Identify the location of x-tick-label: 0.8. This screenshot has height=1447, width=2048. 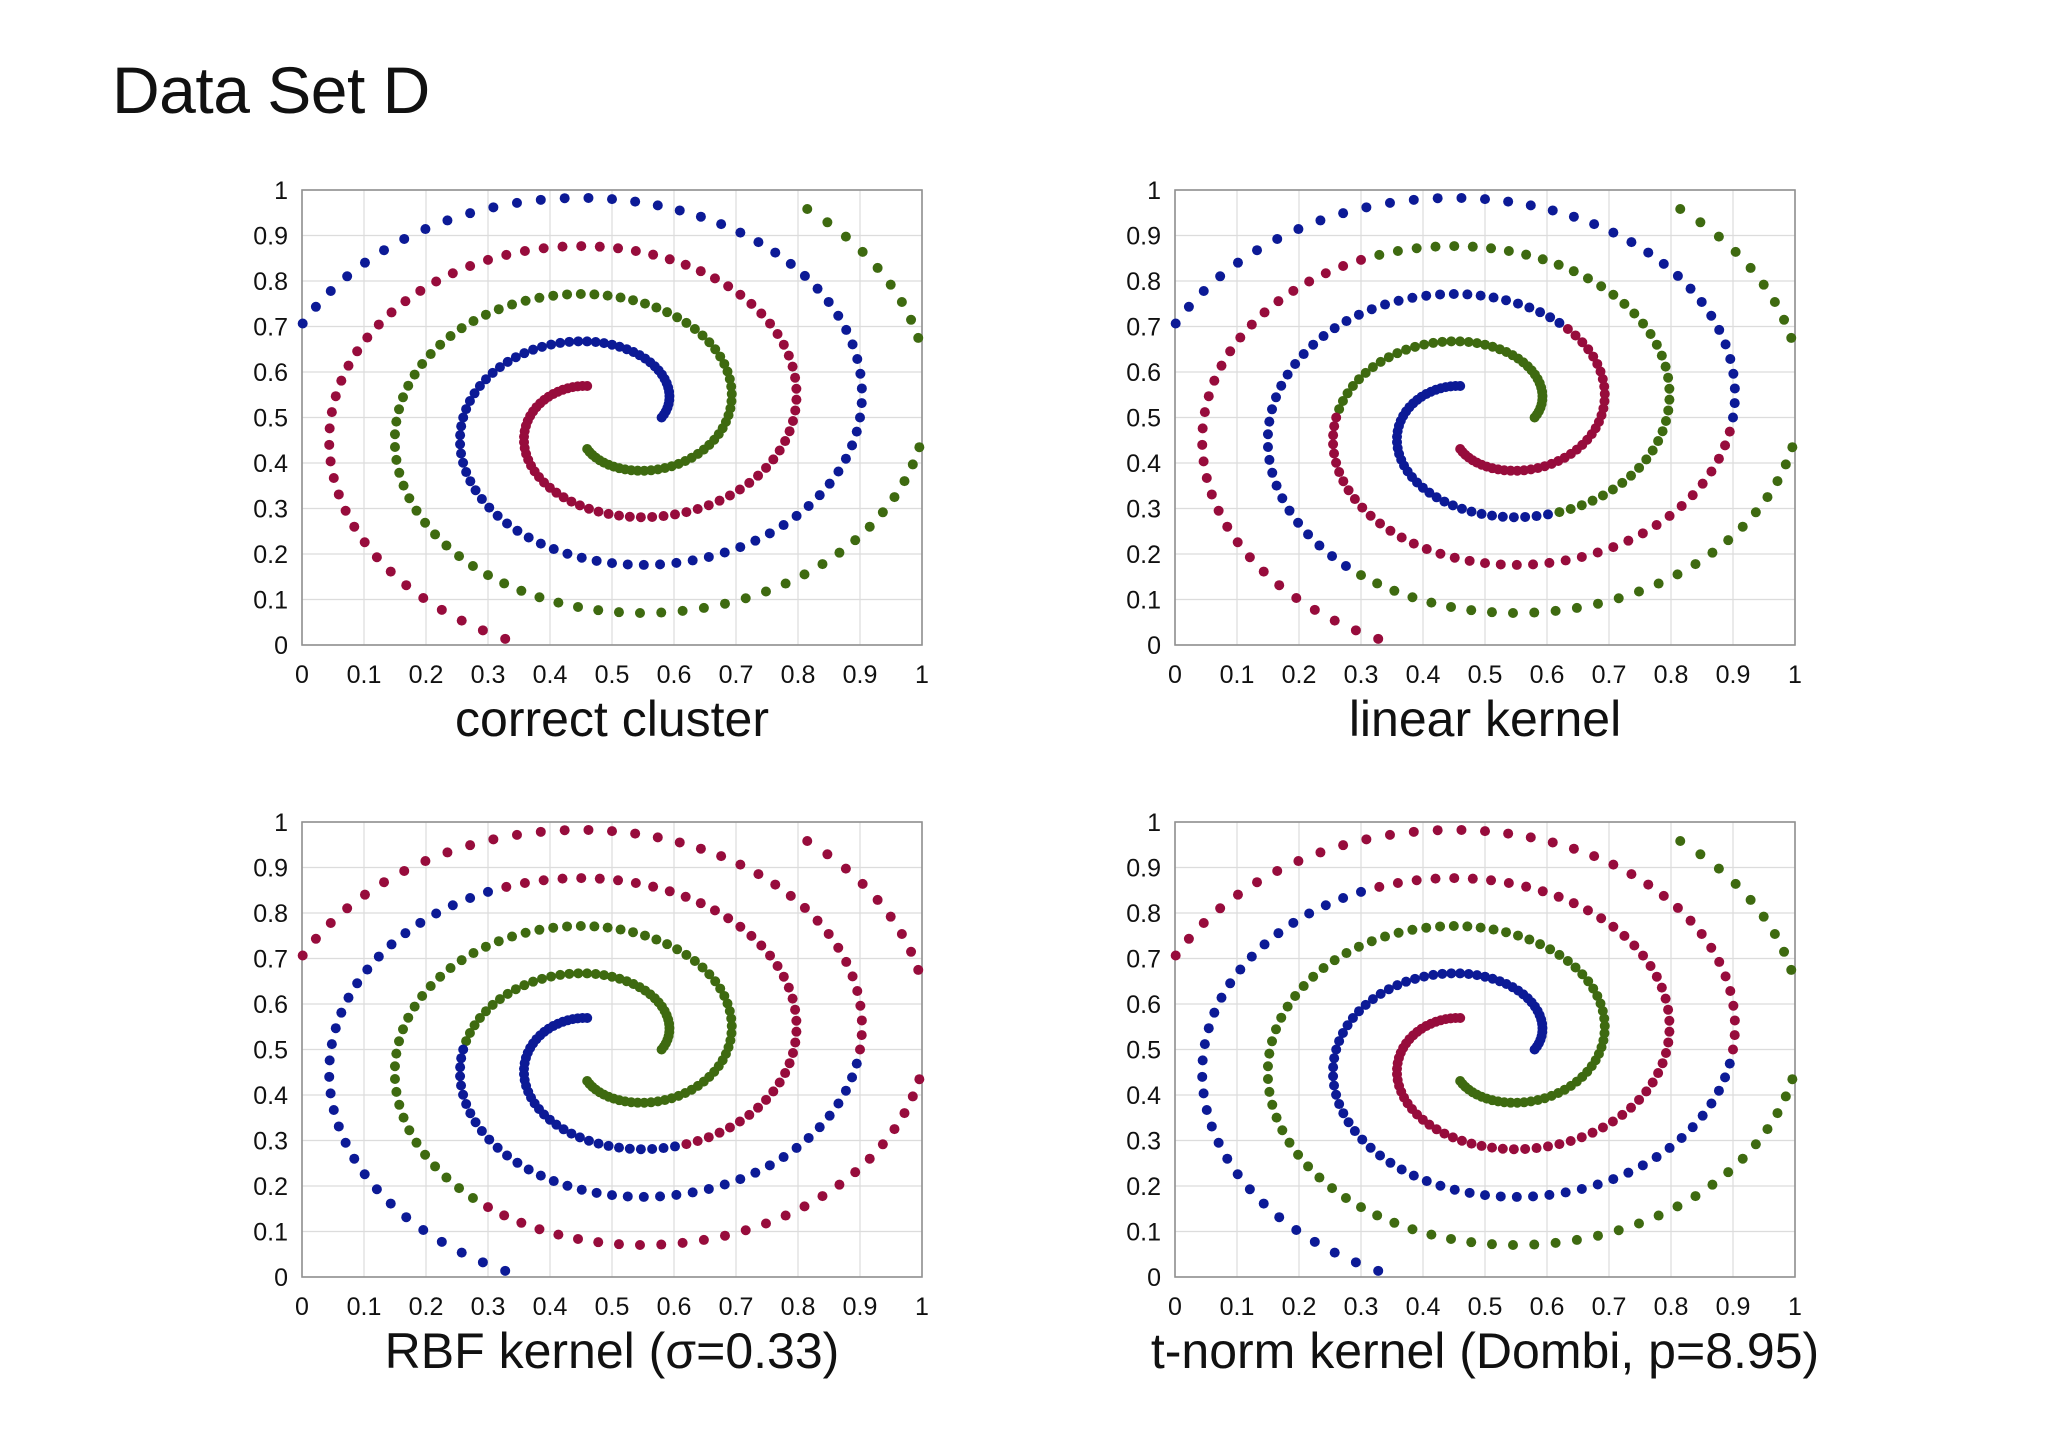
(798, 1307).